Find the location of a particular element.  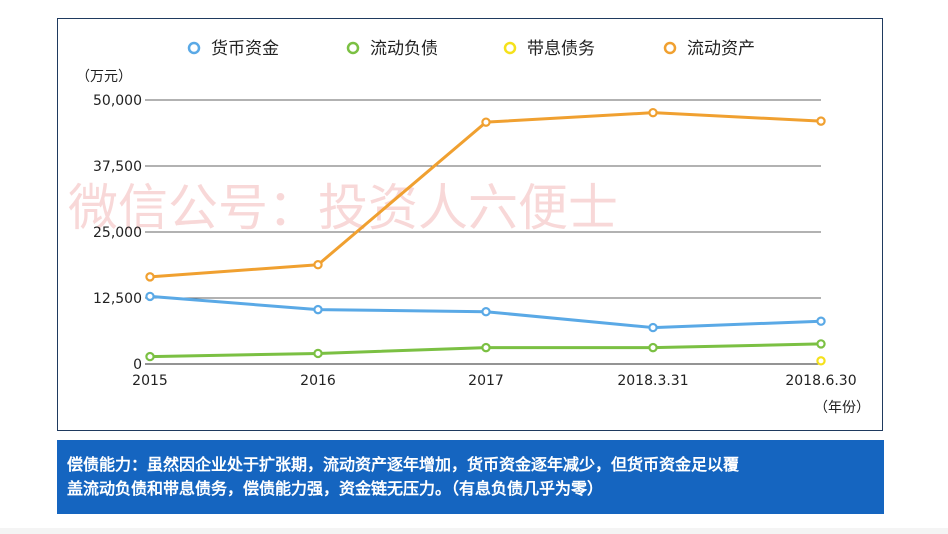

y-tick-label: 12,500 is located at coordinates (117, 299).